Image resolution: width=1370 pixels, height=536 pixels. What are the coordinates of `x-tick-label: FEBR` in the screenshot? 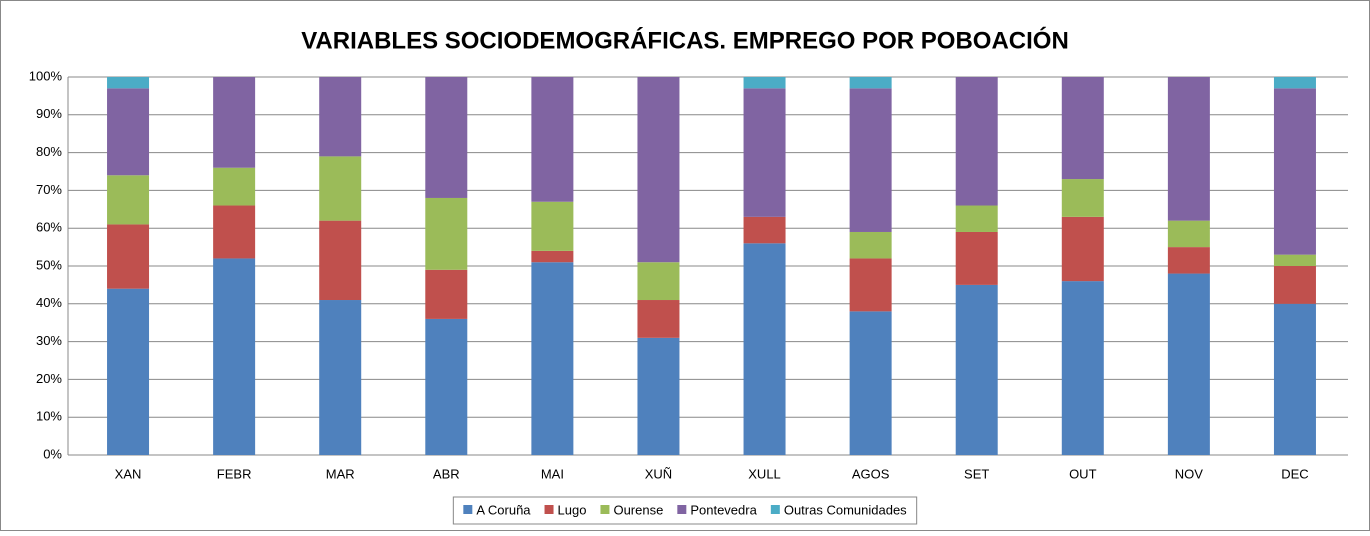 It's located at (234, 473).